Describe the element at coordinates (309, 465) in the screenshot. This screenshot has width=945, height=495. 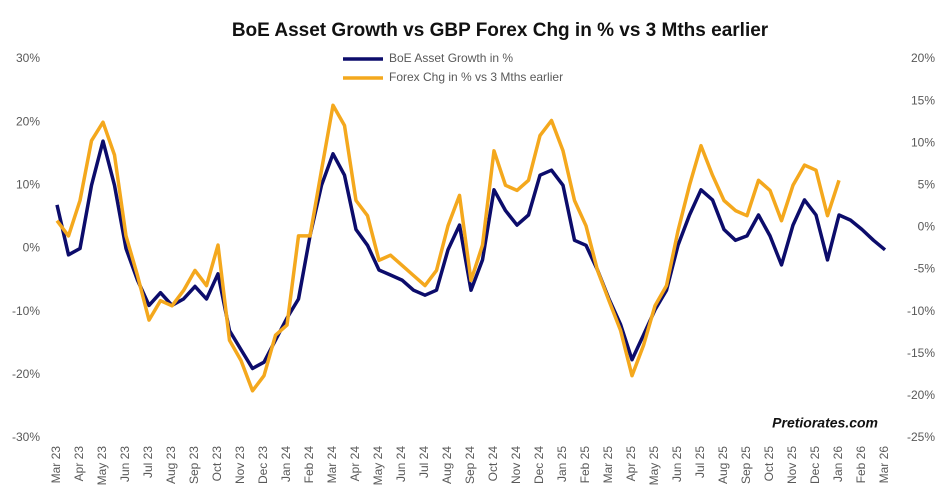
I see `x-tick-label: Feb 24` at that location.